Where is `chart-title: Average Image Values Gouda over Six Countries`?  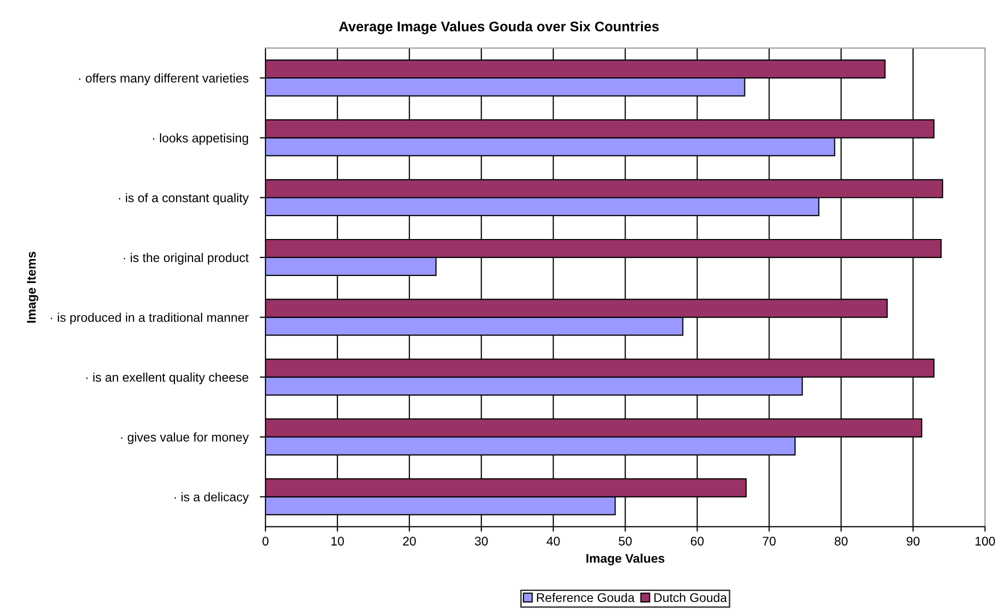 chart-title: Average Image Values Gouda over Six Countries is located at coordinates (499, 27).